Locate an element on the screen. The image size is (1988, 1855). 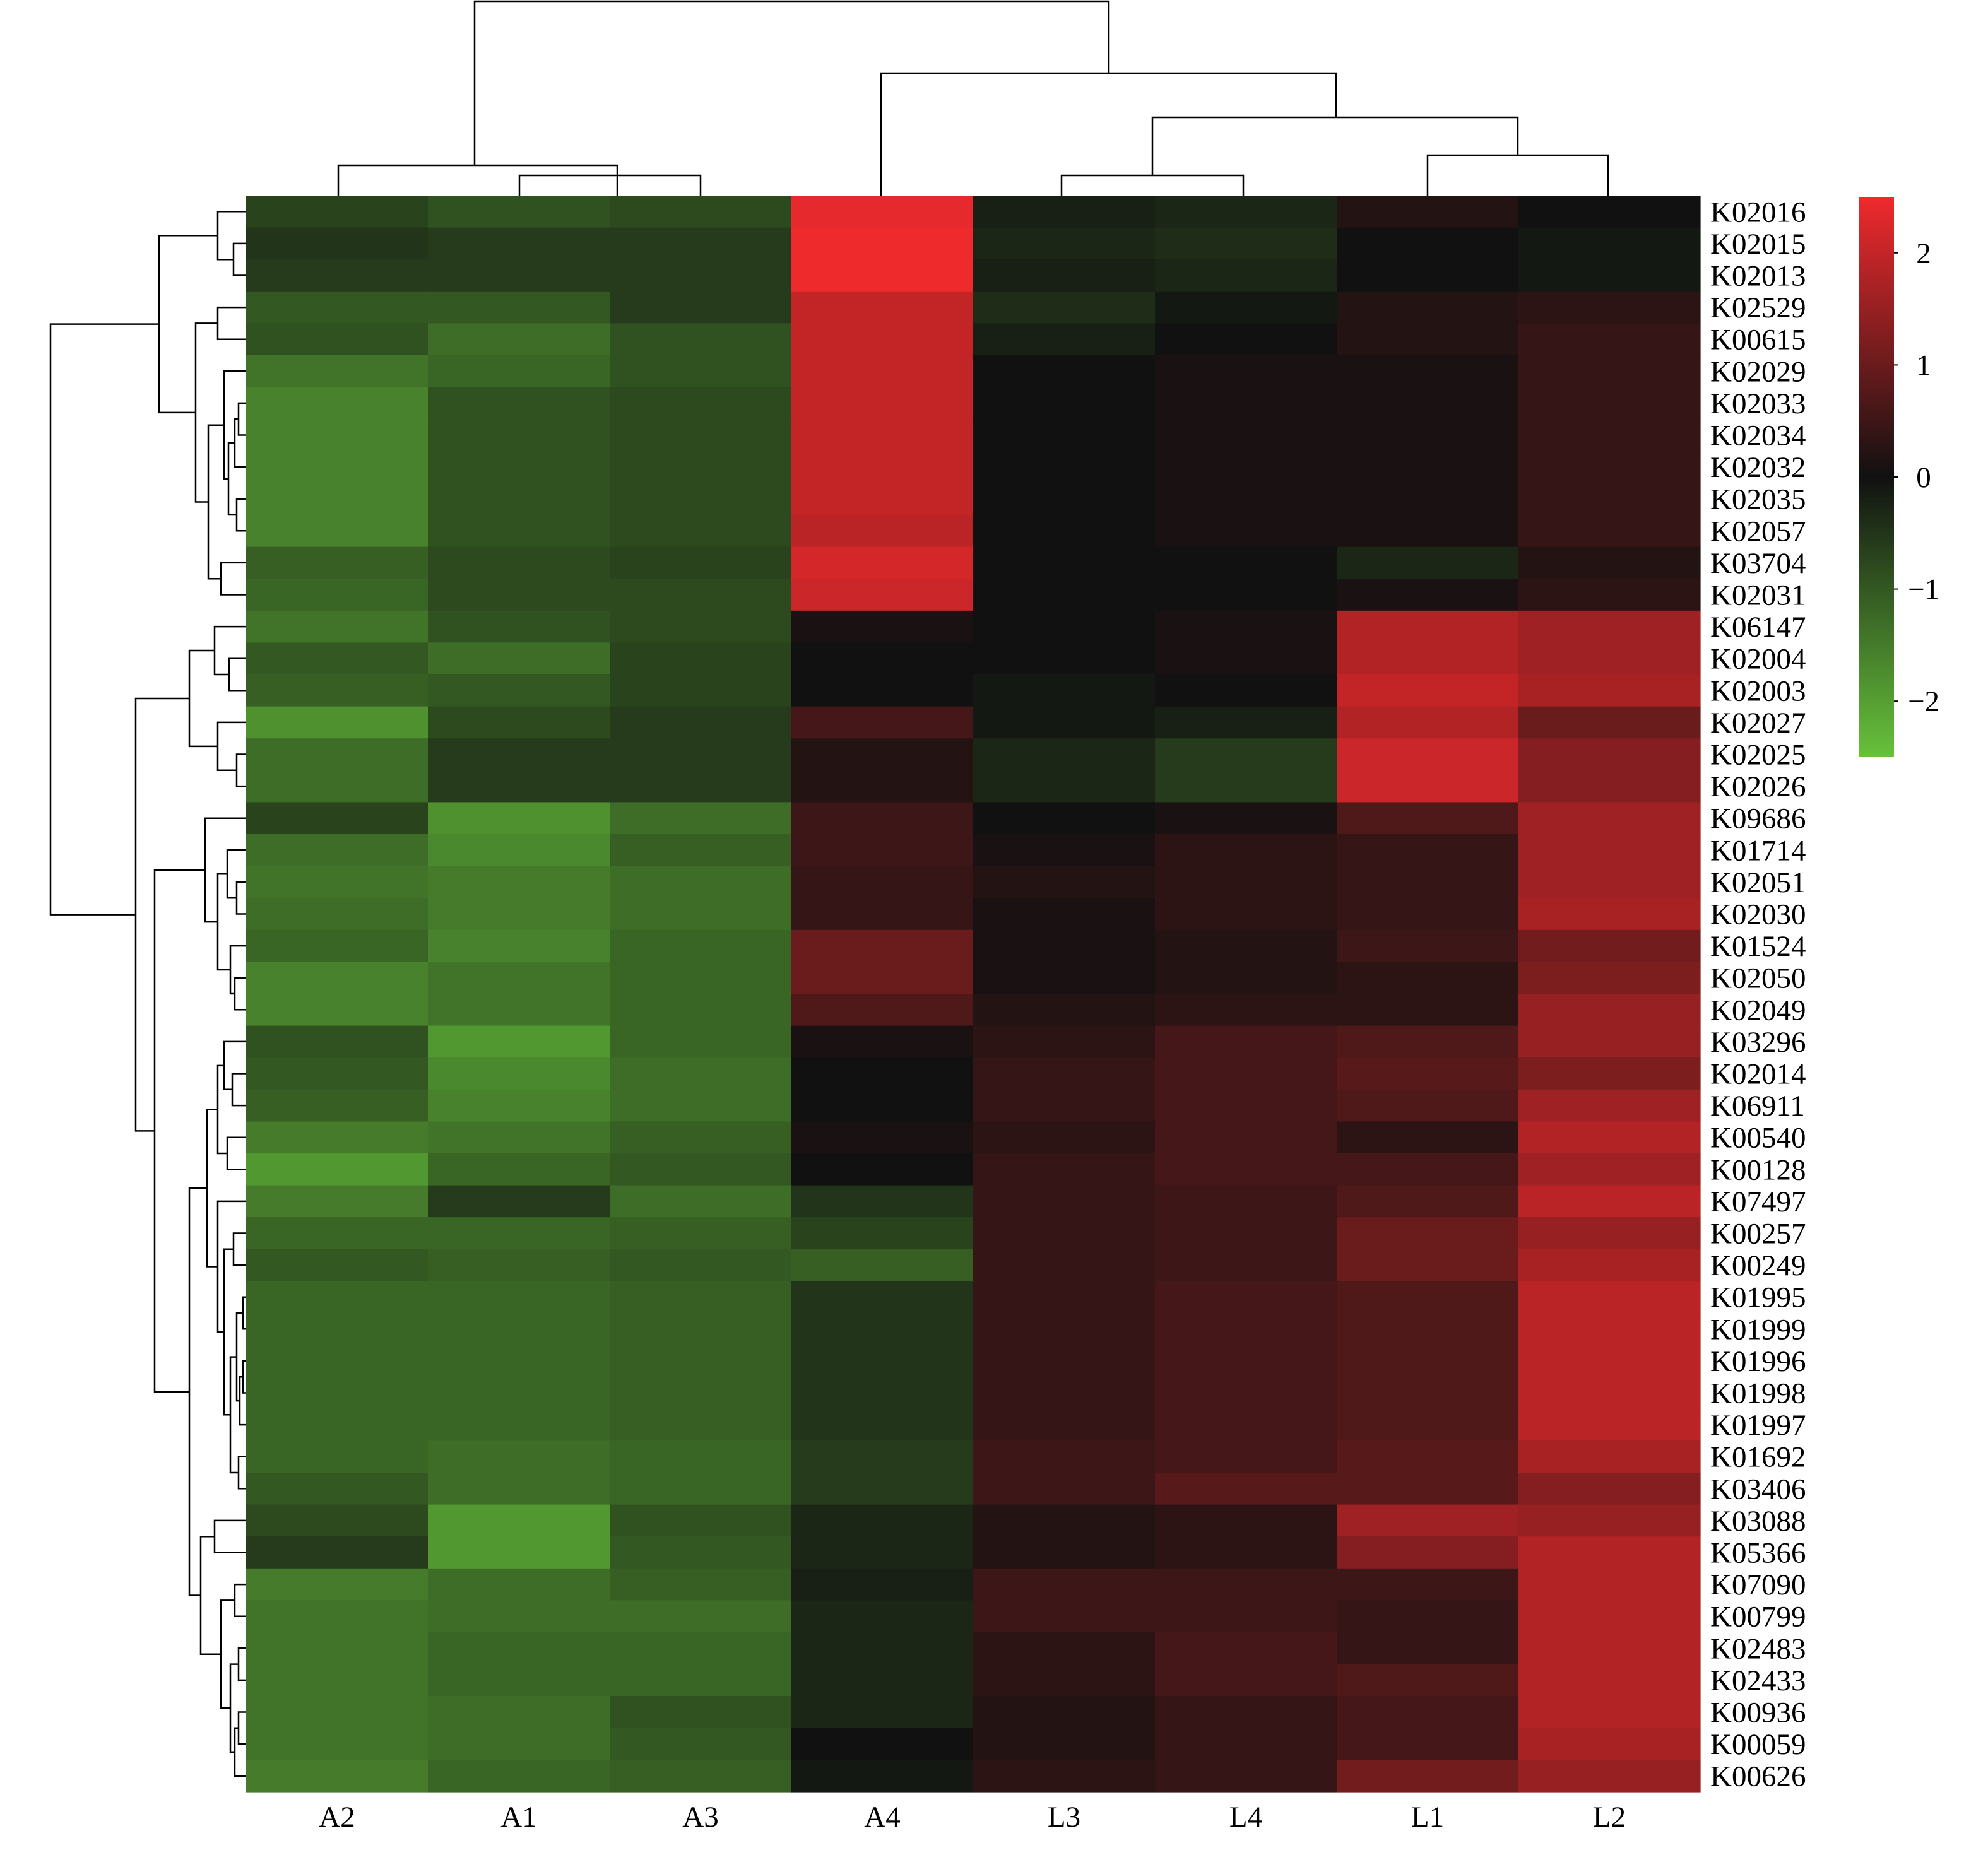
row-dendrogram is located at coordinates (147, 994).